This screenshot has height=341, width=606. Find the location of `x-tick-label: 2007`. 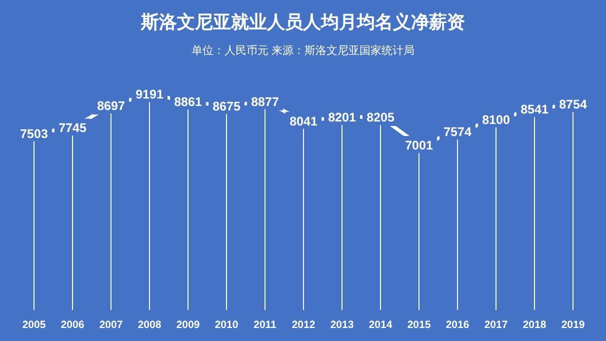

x-tick-label: 2007 is located at coordinates (111, 325).